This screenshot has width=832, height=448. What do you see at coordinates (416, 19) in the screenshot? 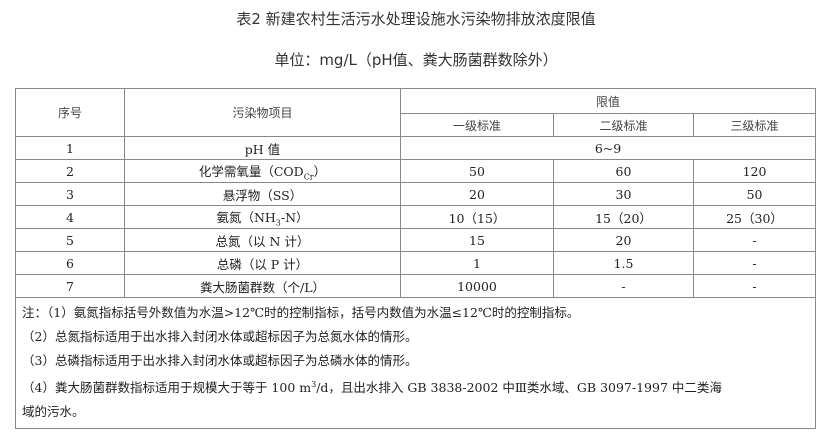
I see `table-title: 表2 新建农村生活污水处理设施水污染物排放浓度限值` at bounding box center [416, 19].